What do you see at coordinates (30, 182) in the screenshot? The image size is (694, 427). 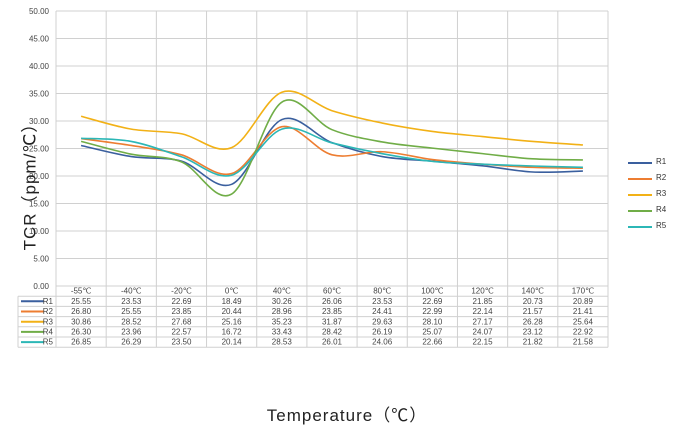 I see `y-axis-title: TCR（ppm/℃）` at bounding box center [30, 182].